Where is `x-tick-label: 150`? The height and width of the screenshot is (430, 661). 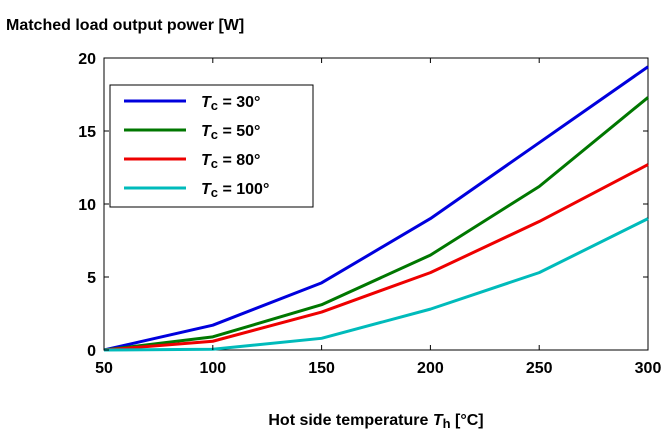
x-tick-label: 150 is located at coordinates (321, 368).